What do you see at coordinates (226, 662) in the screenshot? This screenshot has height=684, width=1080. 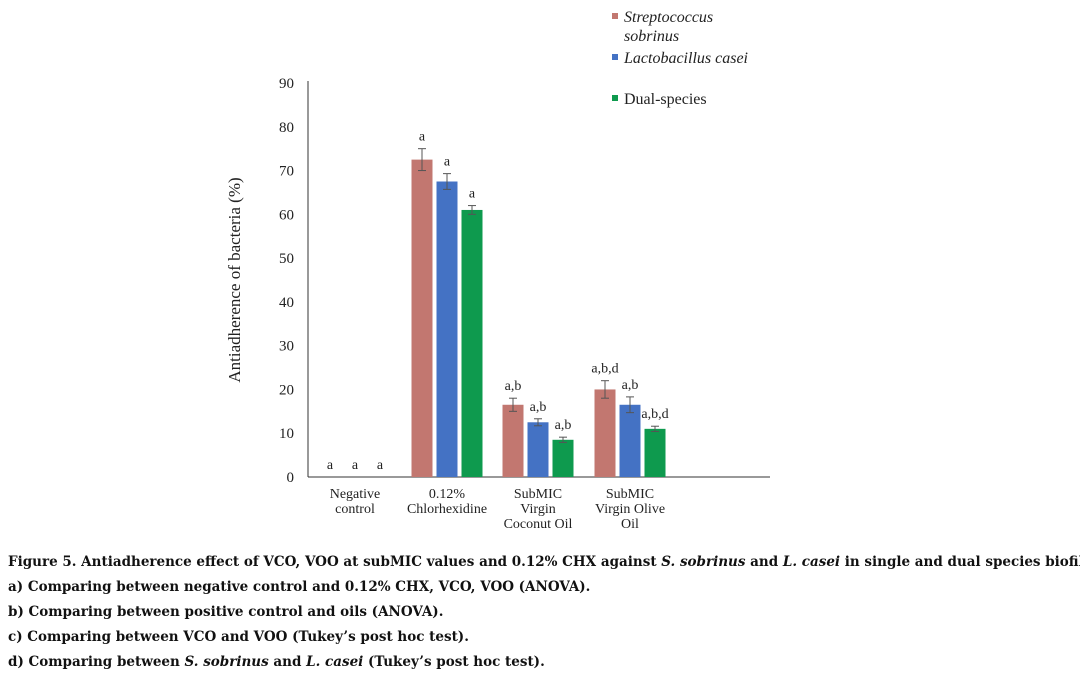 I see `caption-note-d-species-1: S. sobrinus` at bounding box center [226, 662].